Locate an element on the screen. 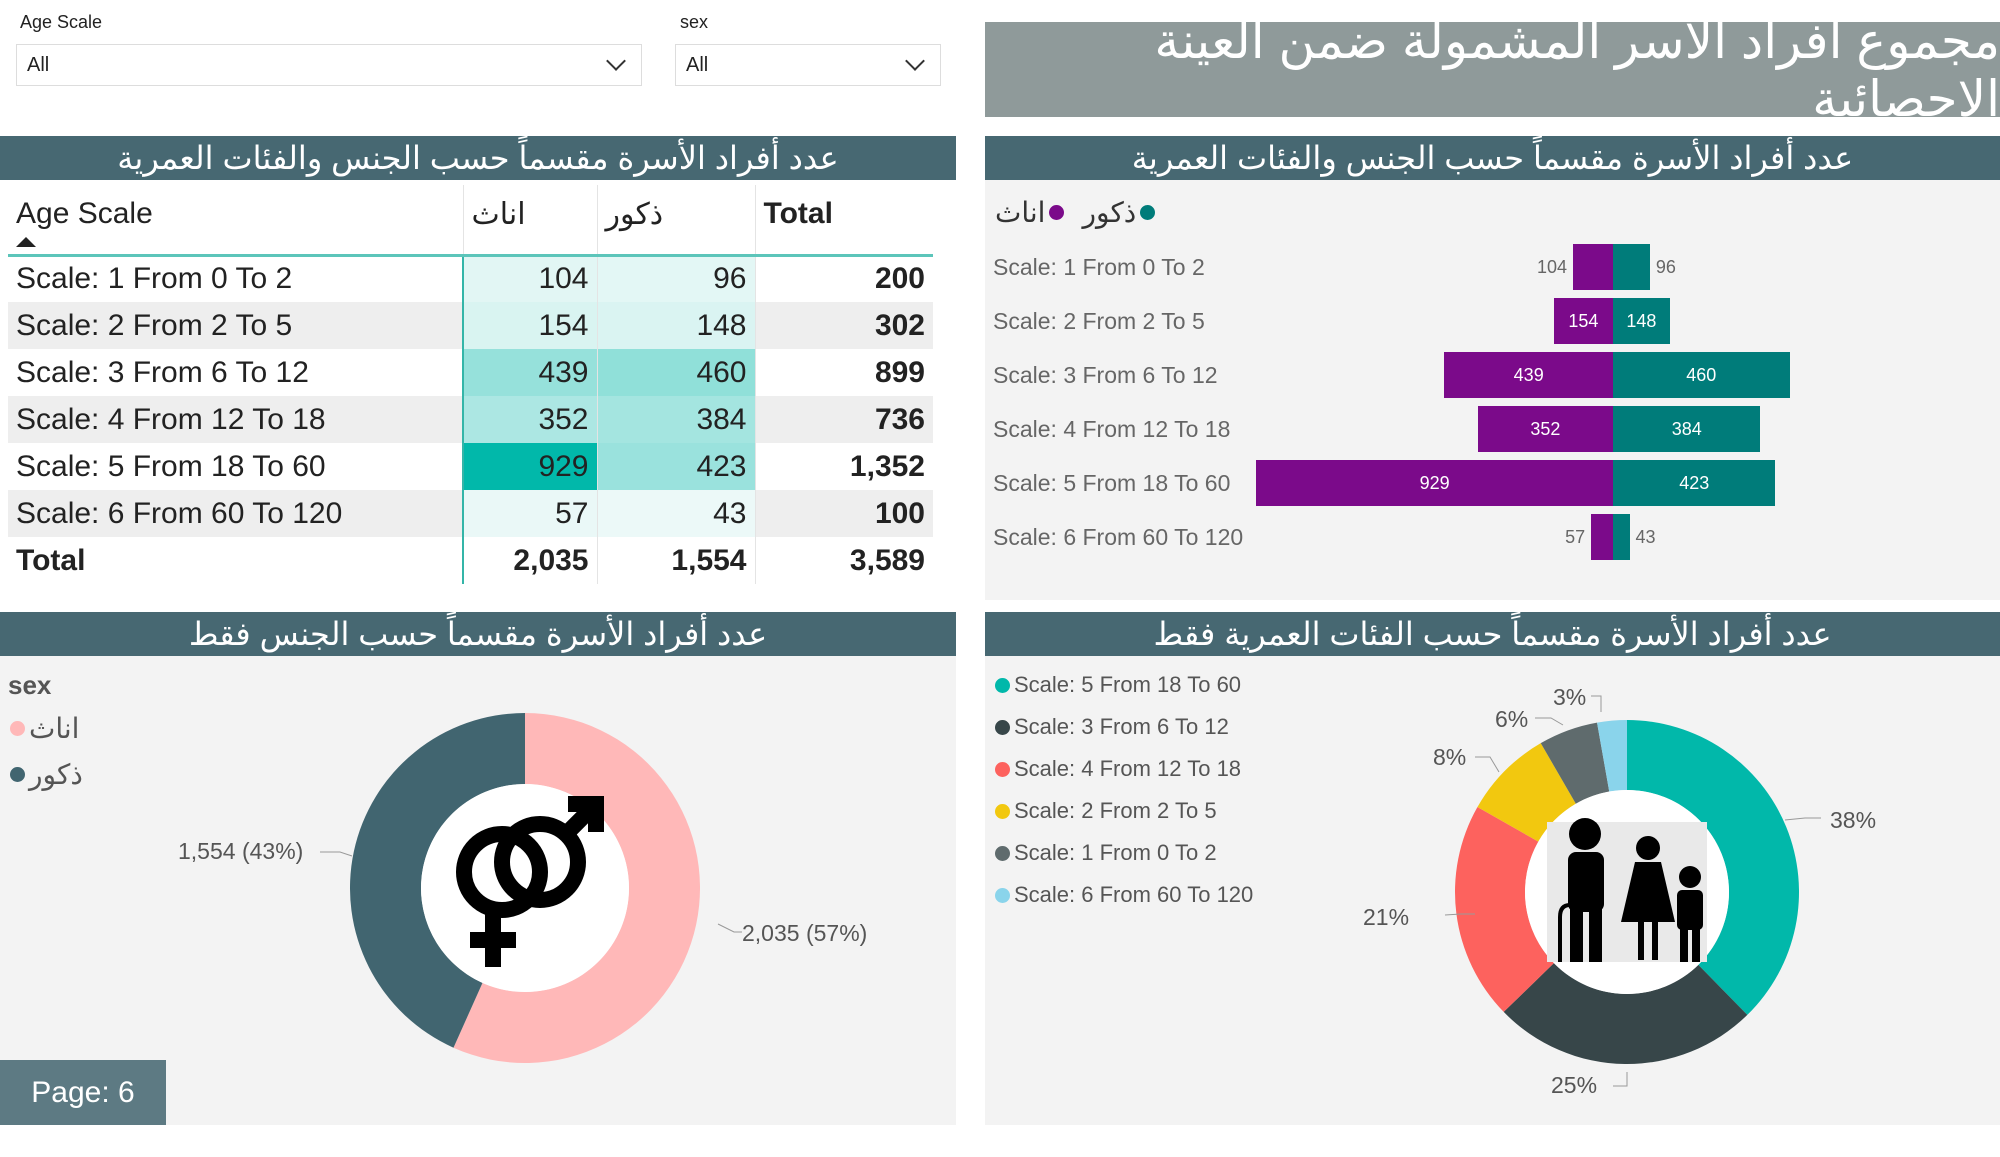 The image size is (2000, 1157). family-icon is located at coordinates (1630, 890).